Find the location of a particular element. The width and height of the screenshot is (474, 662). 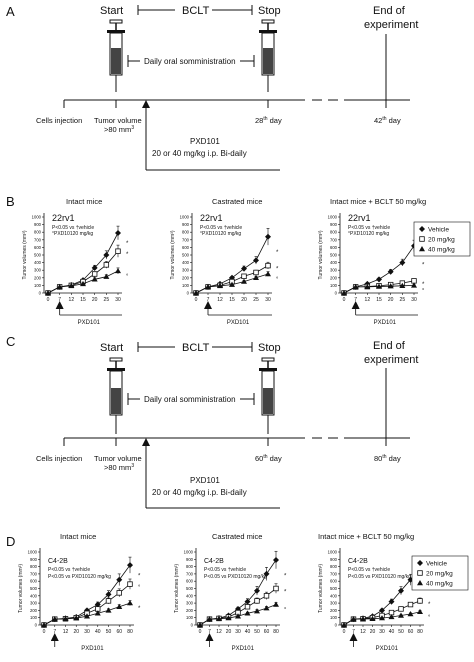

chart-legend: Vehicle 20 mg/kg 40 mg/kg is located at coordinates (440, 573).